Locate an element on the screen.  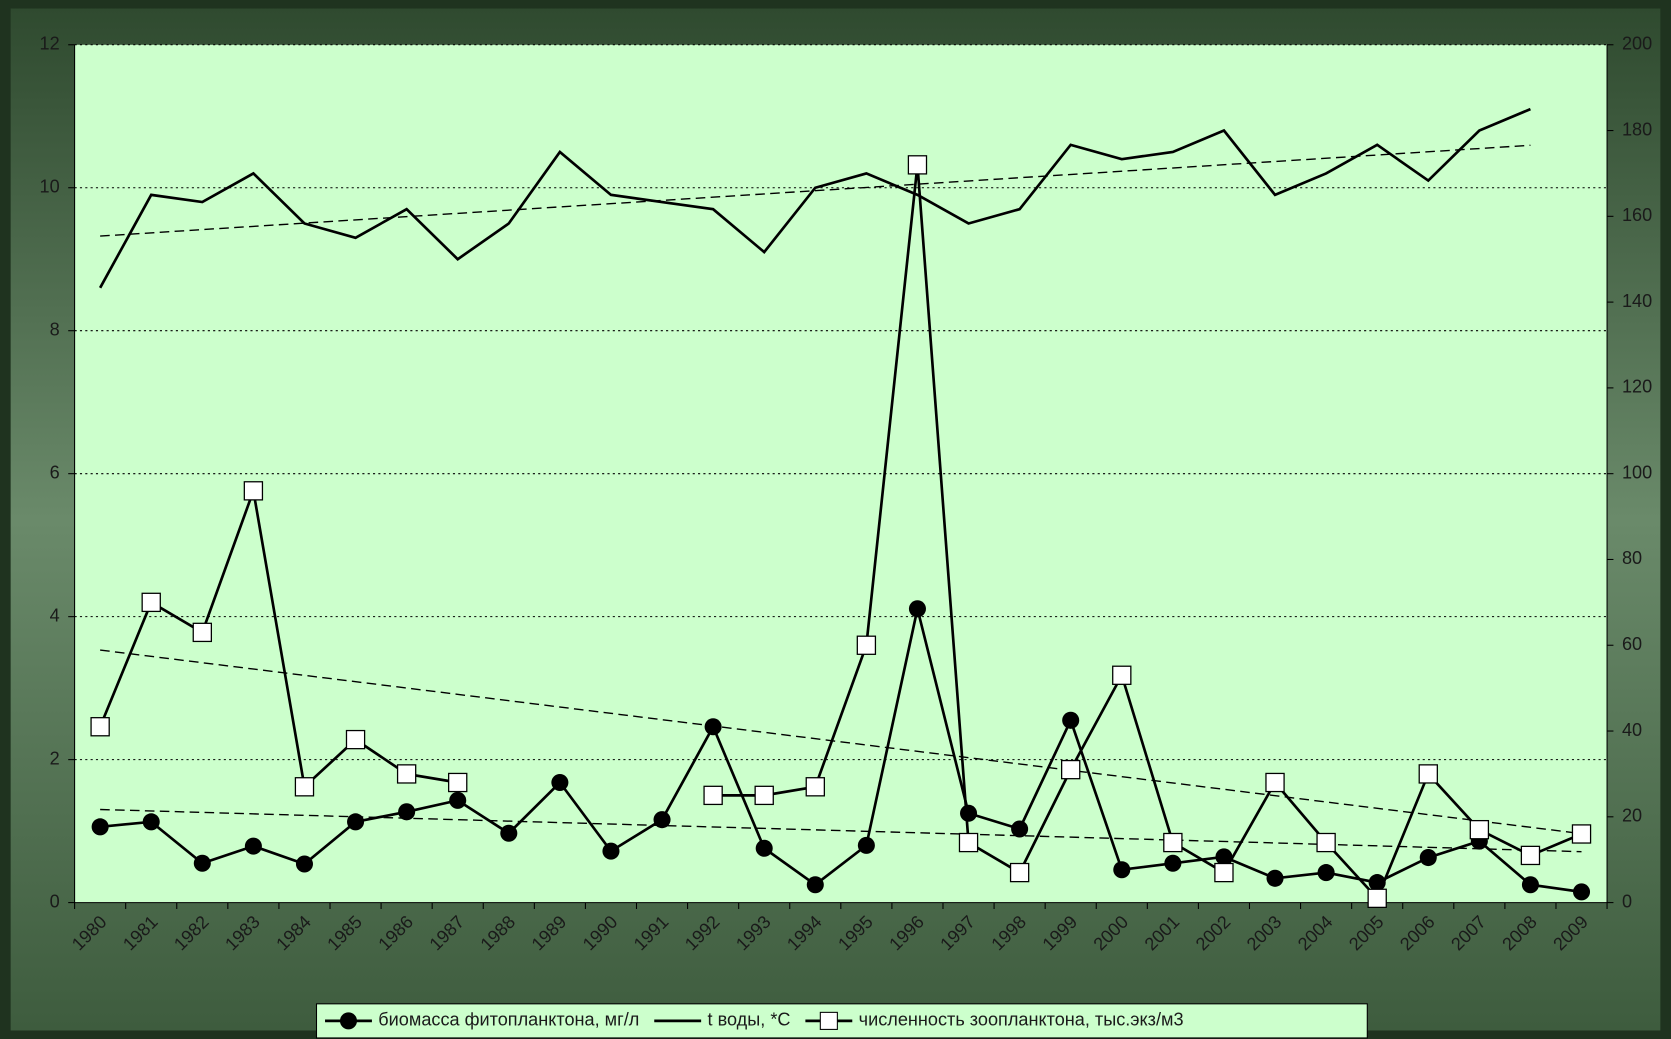
legend-label: биомасса фитопланктона, мг/л is located at coordinates (508, 1020).